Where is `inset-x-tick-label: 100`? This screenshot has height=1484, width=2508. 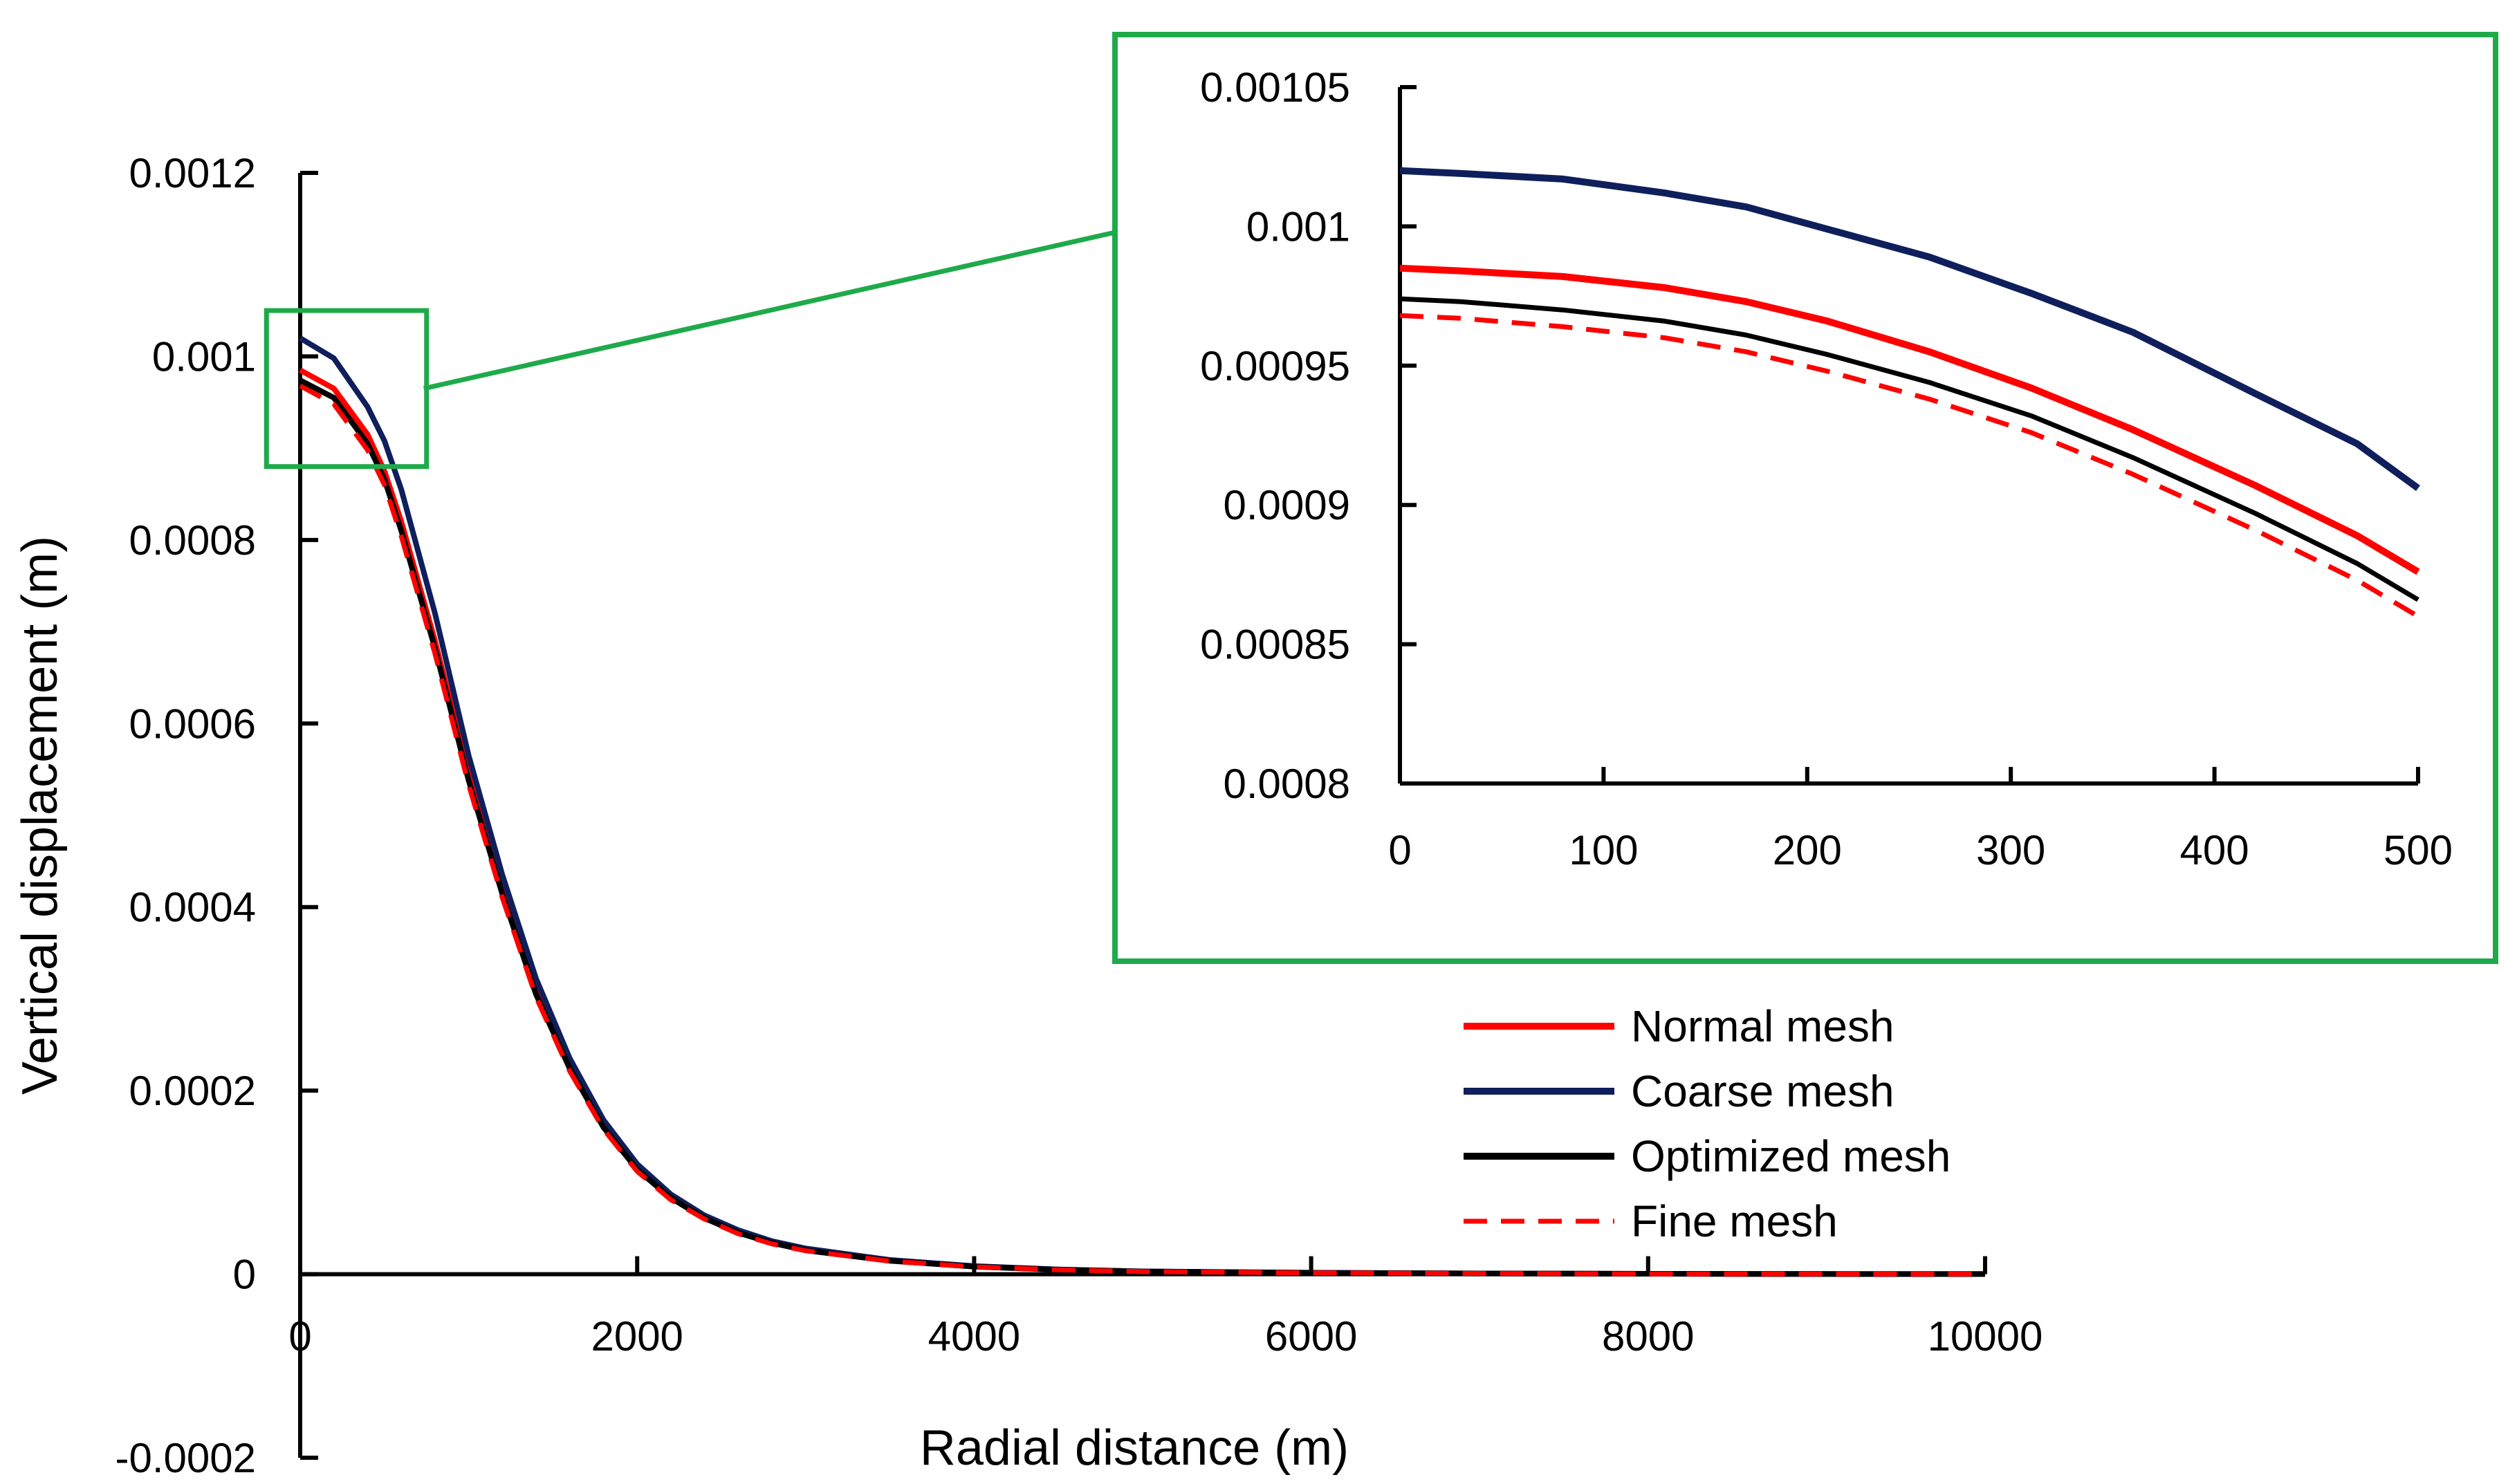
inset-x-tick-label: 100 is located at coordinates (1603, 850).